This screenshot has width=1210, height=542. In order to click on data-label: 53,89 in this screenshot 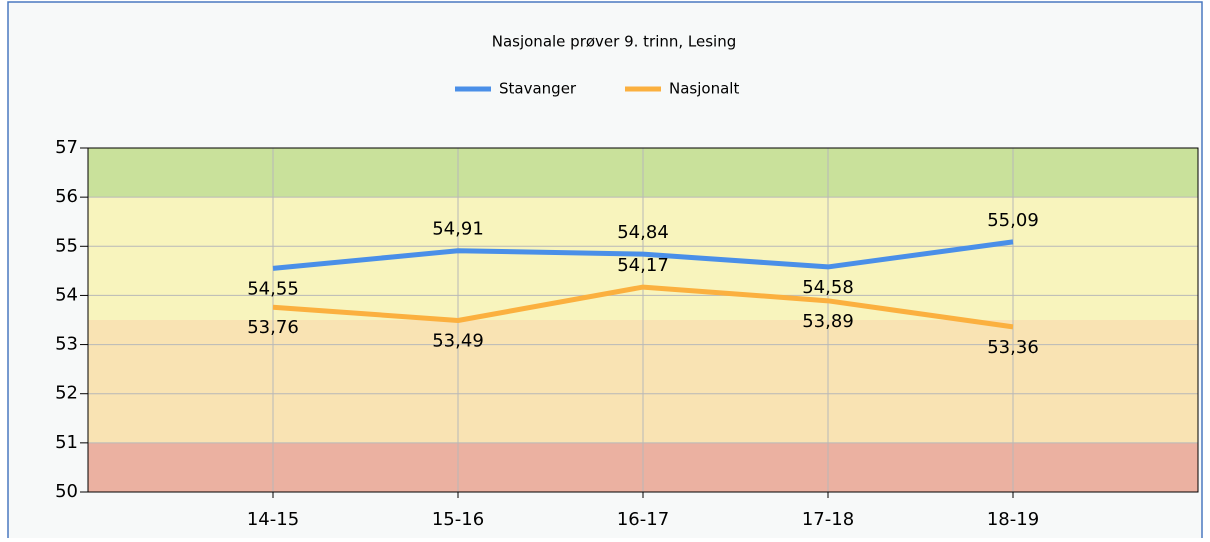, I will do `click(828, 321)`.